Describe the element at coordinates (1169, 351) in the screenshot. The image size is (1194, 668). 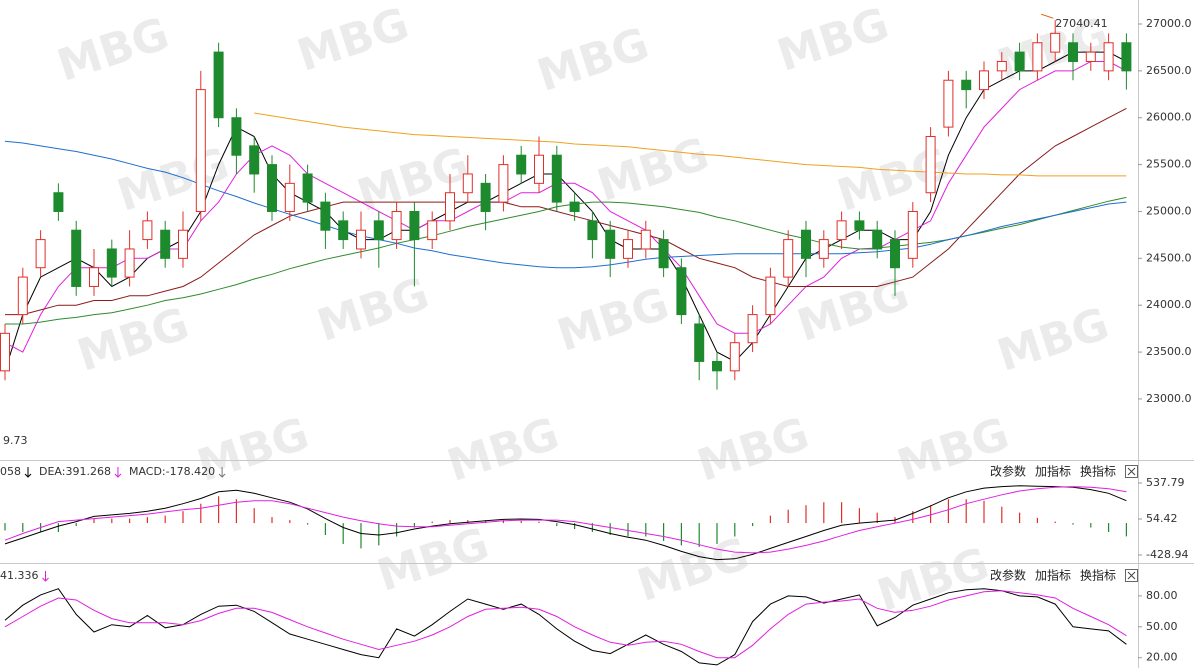
I see `y-tick-label: 23500.0` at that location.